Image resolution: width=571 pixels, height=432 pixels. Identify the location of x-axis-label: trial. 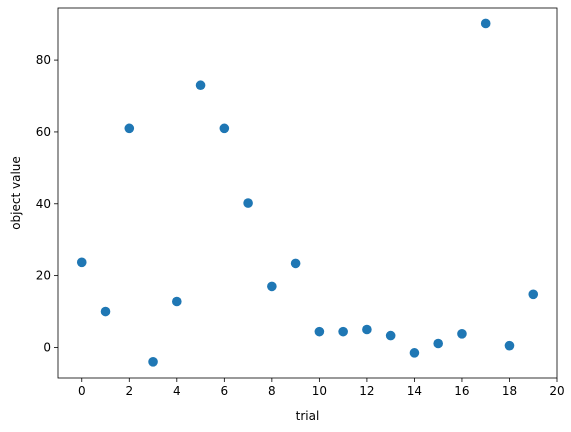
(308, 416).